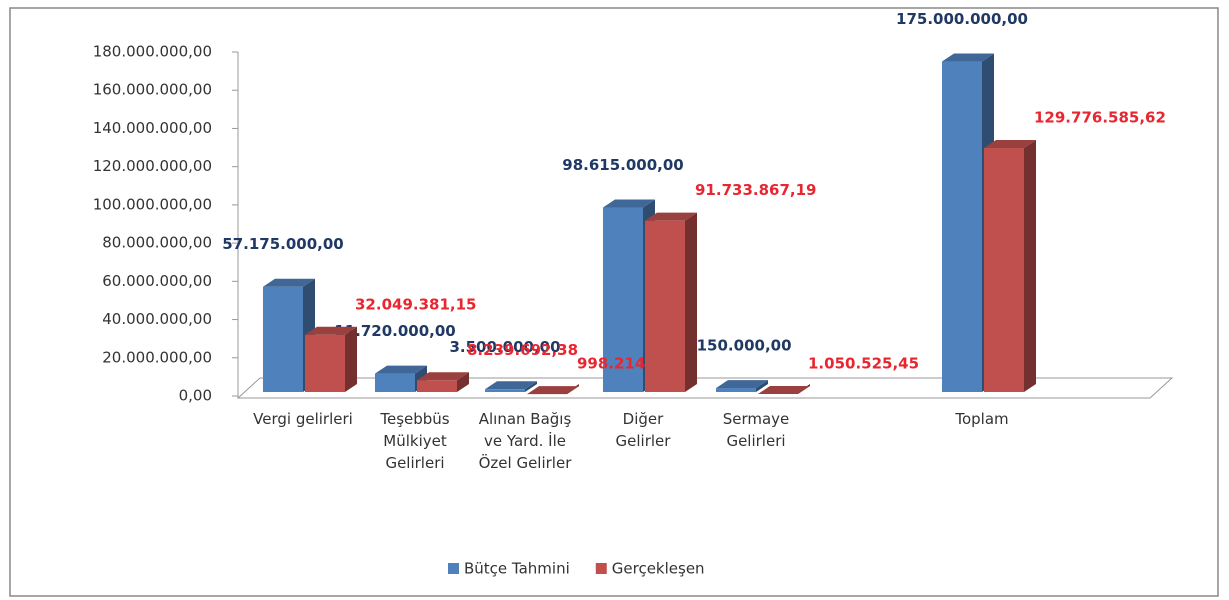 The height and width of the screenshot is (600, 1229). What do you see at coordinates (517, 569) in the screenshot?
I see `legend-label: Bütçe Tahmini` at bounding box center [517, 569].